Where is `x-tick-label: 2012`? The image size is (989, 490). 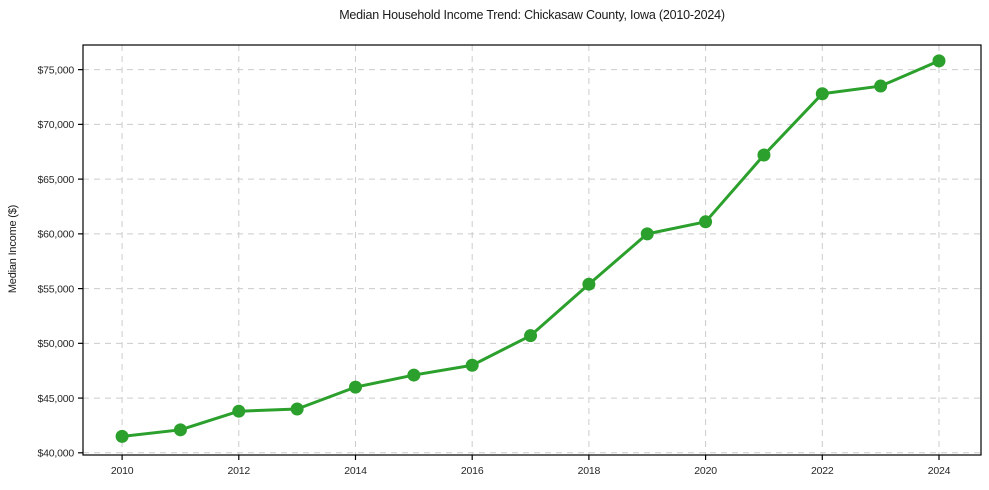
x-tick-label: 2012 is located at coordinates (239, 471).